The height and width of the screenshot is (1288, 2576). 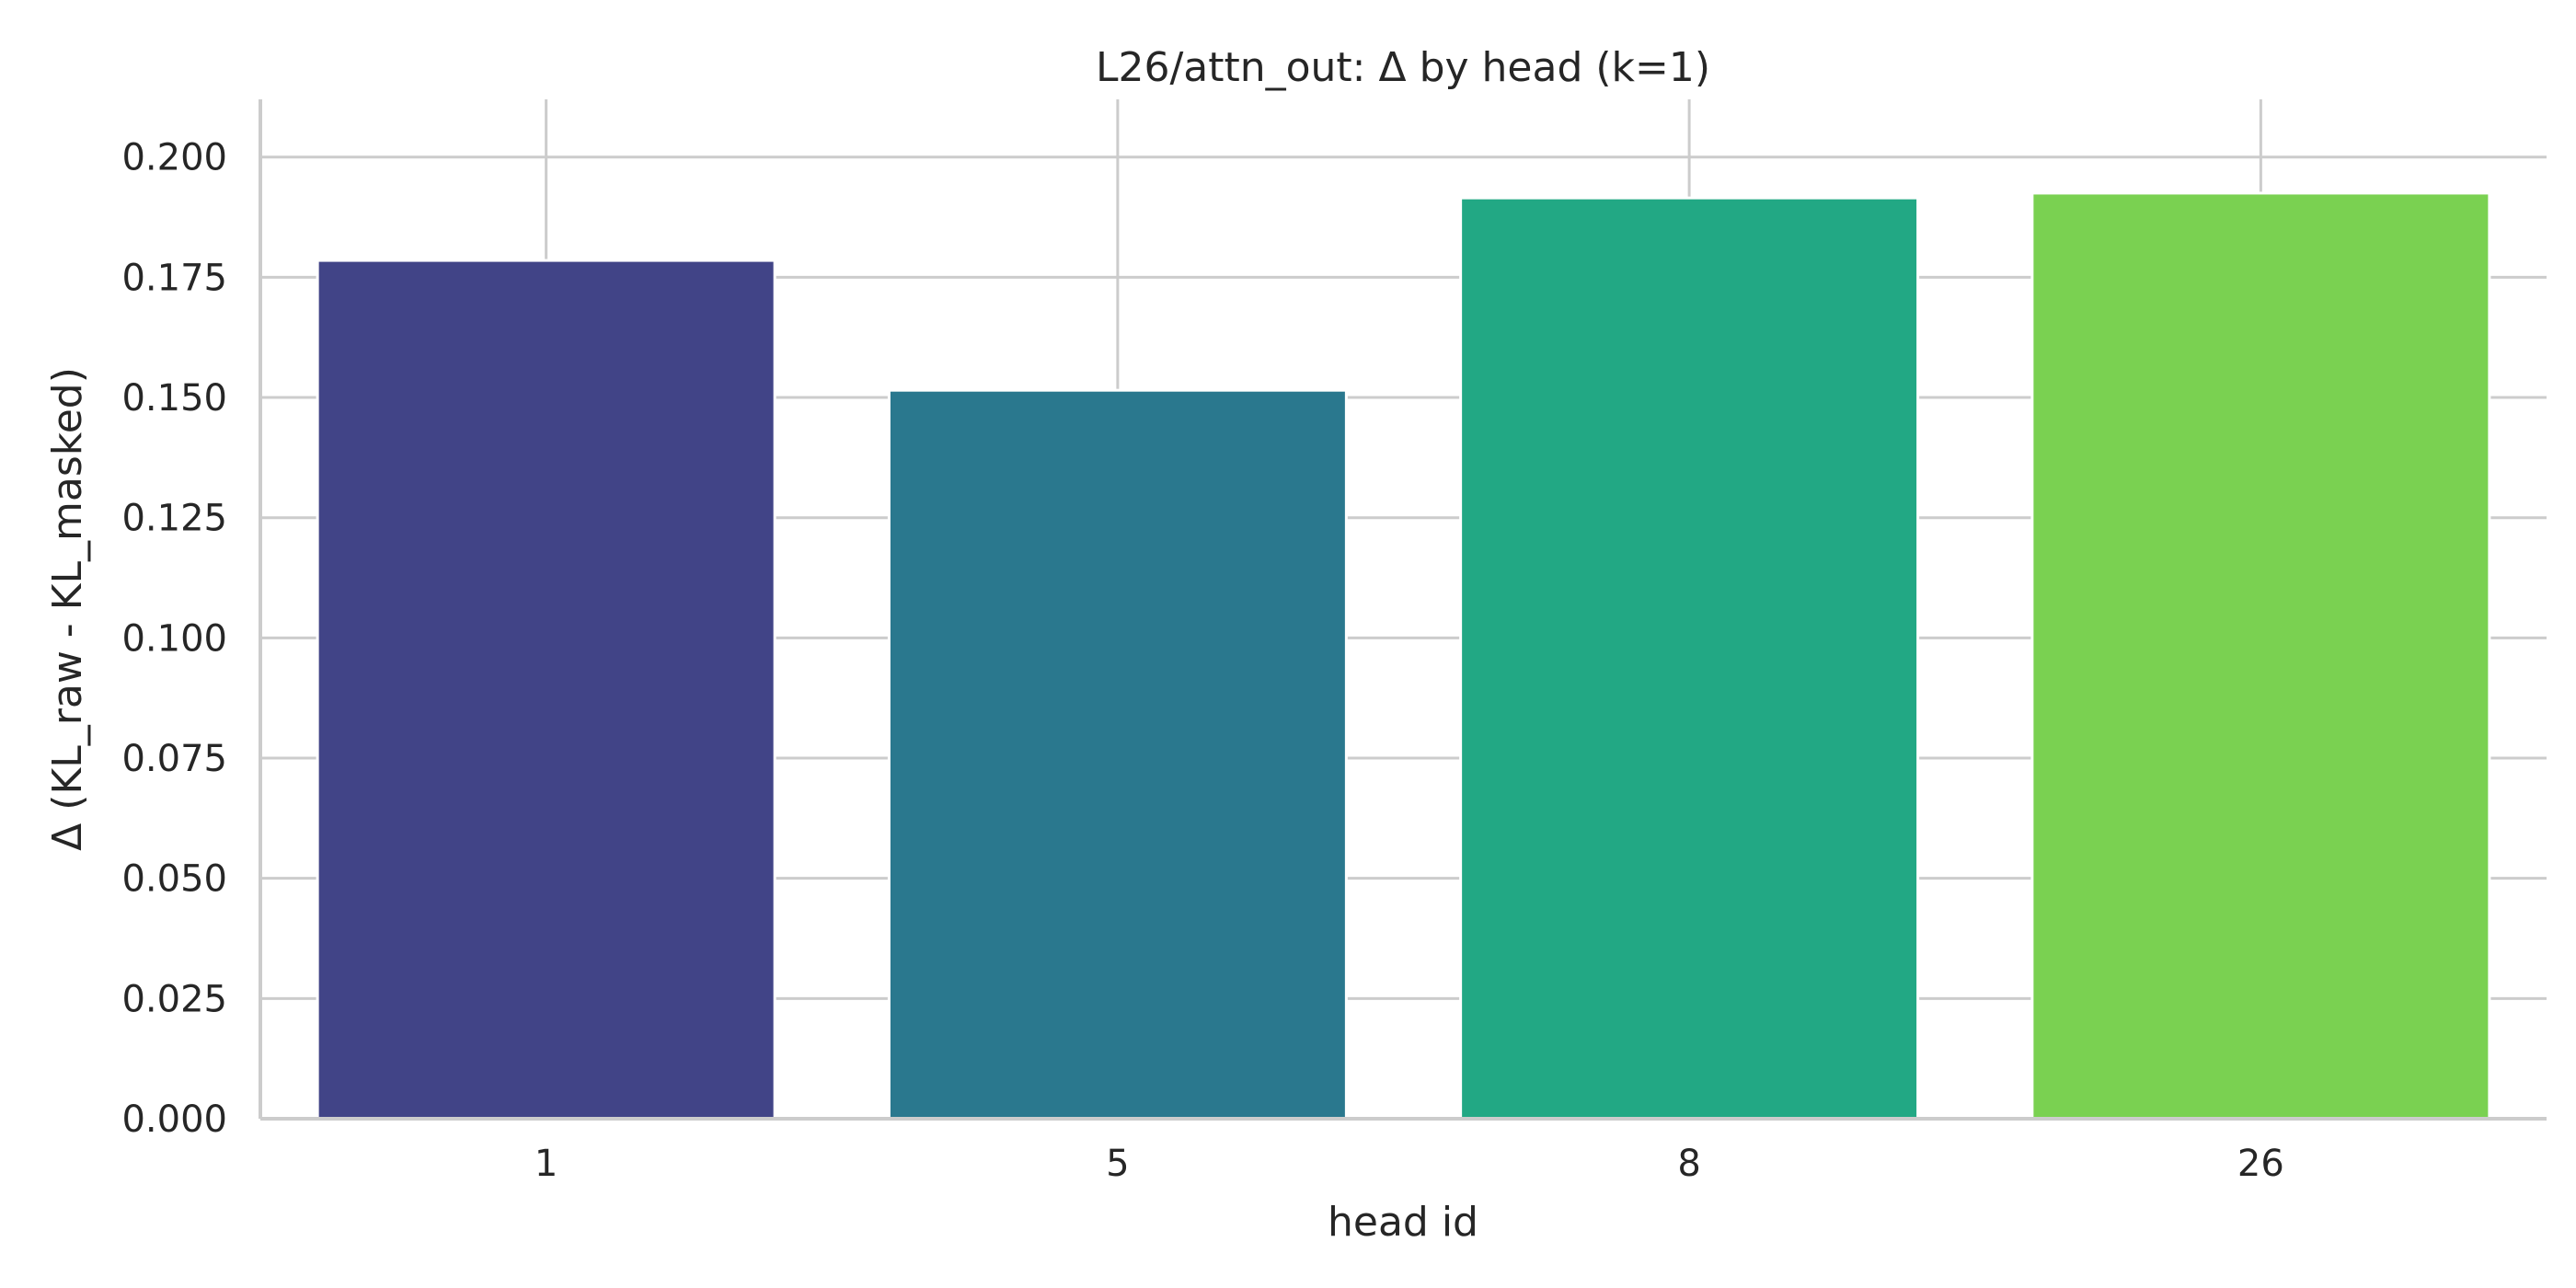 I want to click on x-tick-label: 5, so click(x=1117, y=1164).